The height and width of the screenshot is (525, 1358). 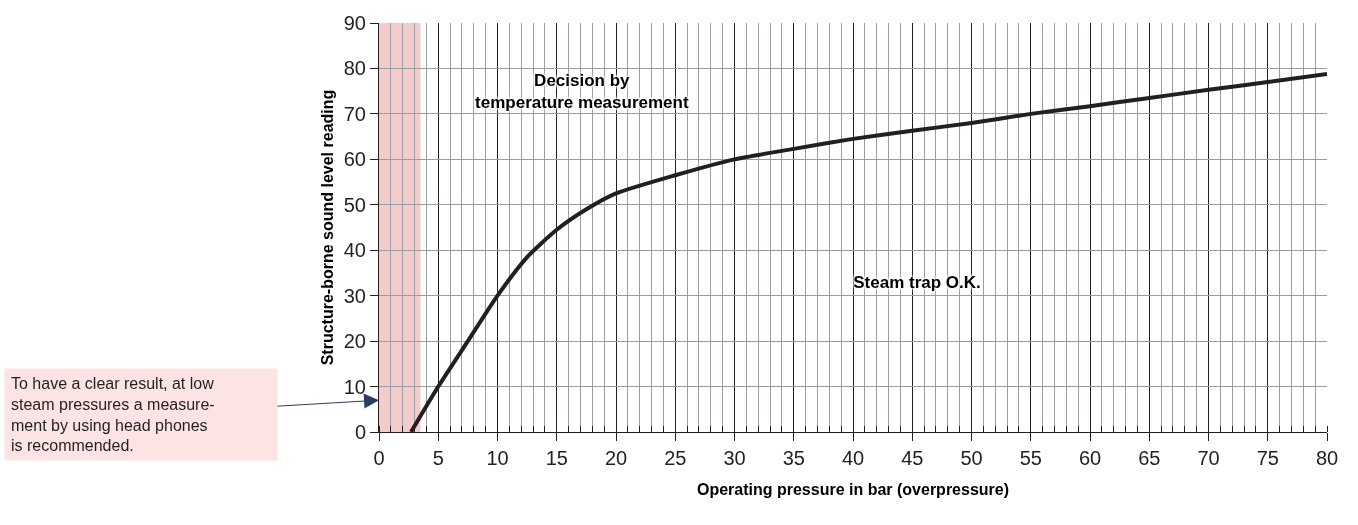 What do you see at coordinates (354, 204) in the screenshot?
I see `y-tick-label: 50` at bounding box center [354, 204].